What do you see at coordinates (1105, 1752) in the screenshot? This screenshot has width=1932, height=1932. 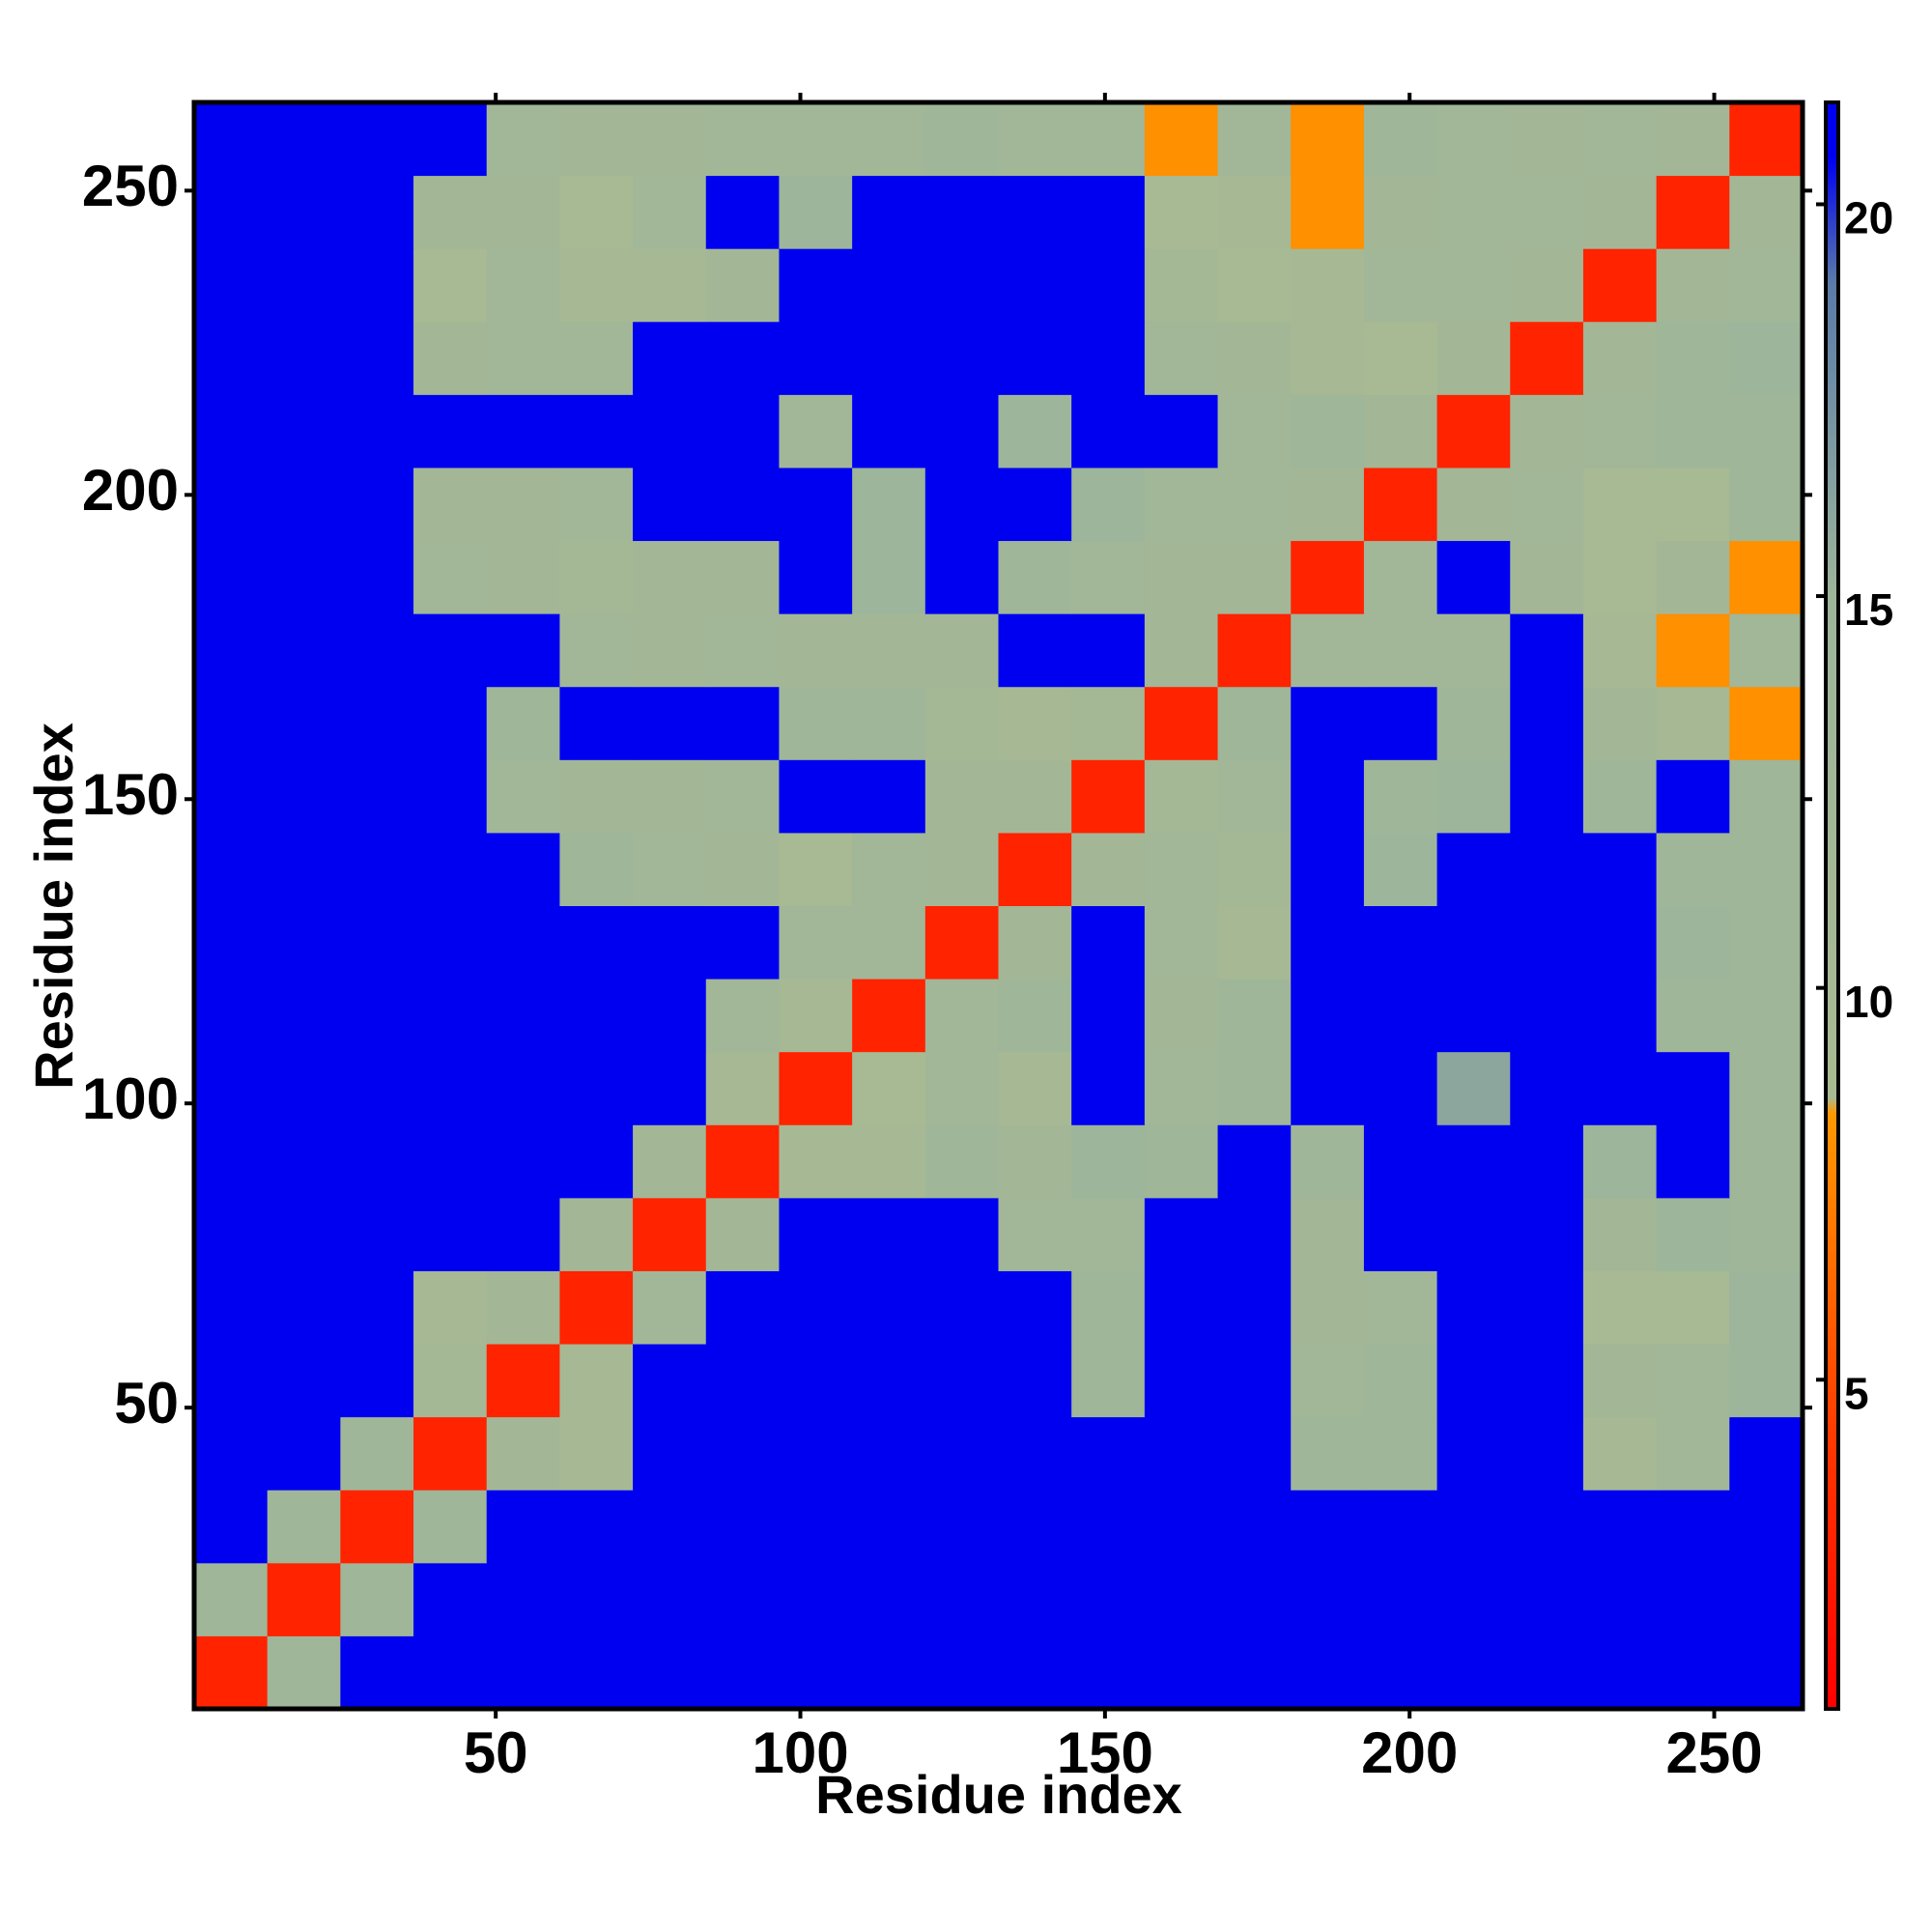 I see `x-tick-label: 150` at bounding box center [1105, 1752].